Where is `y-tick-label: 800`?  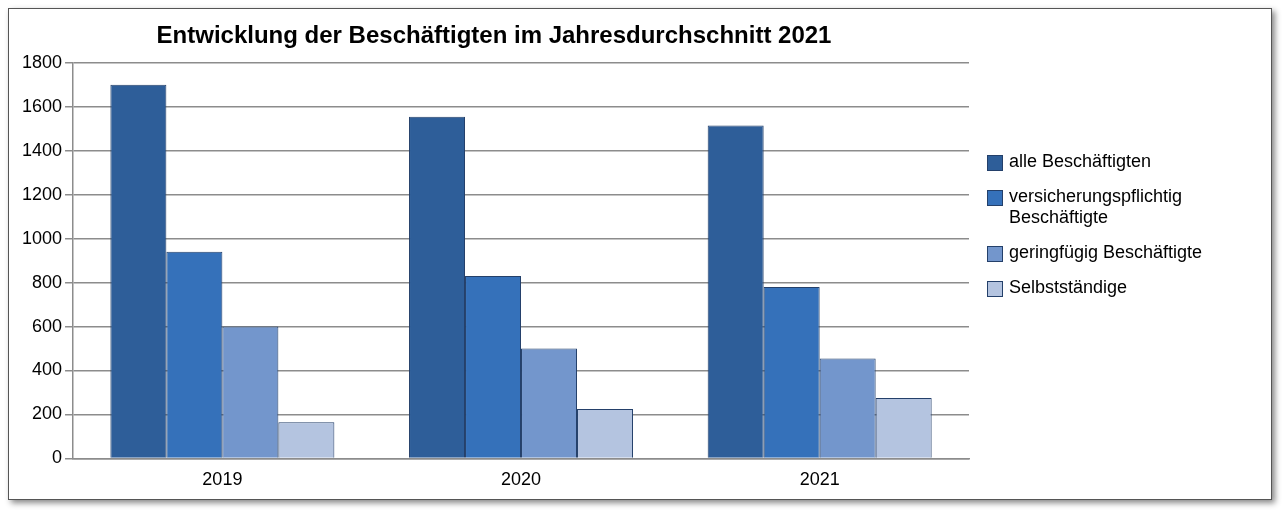
y-tick-label: 800 is located at coordinates (47, 281).